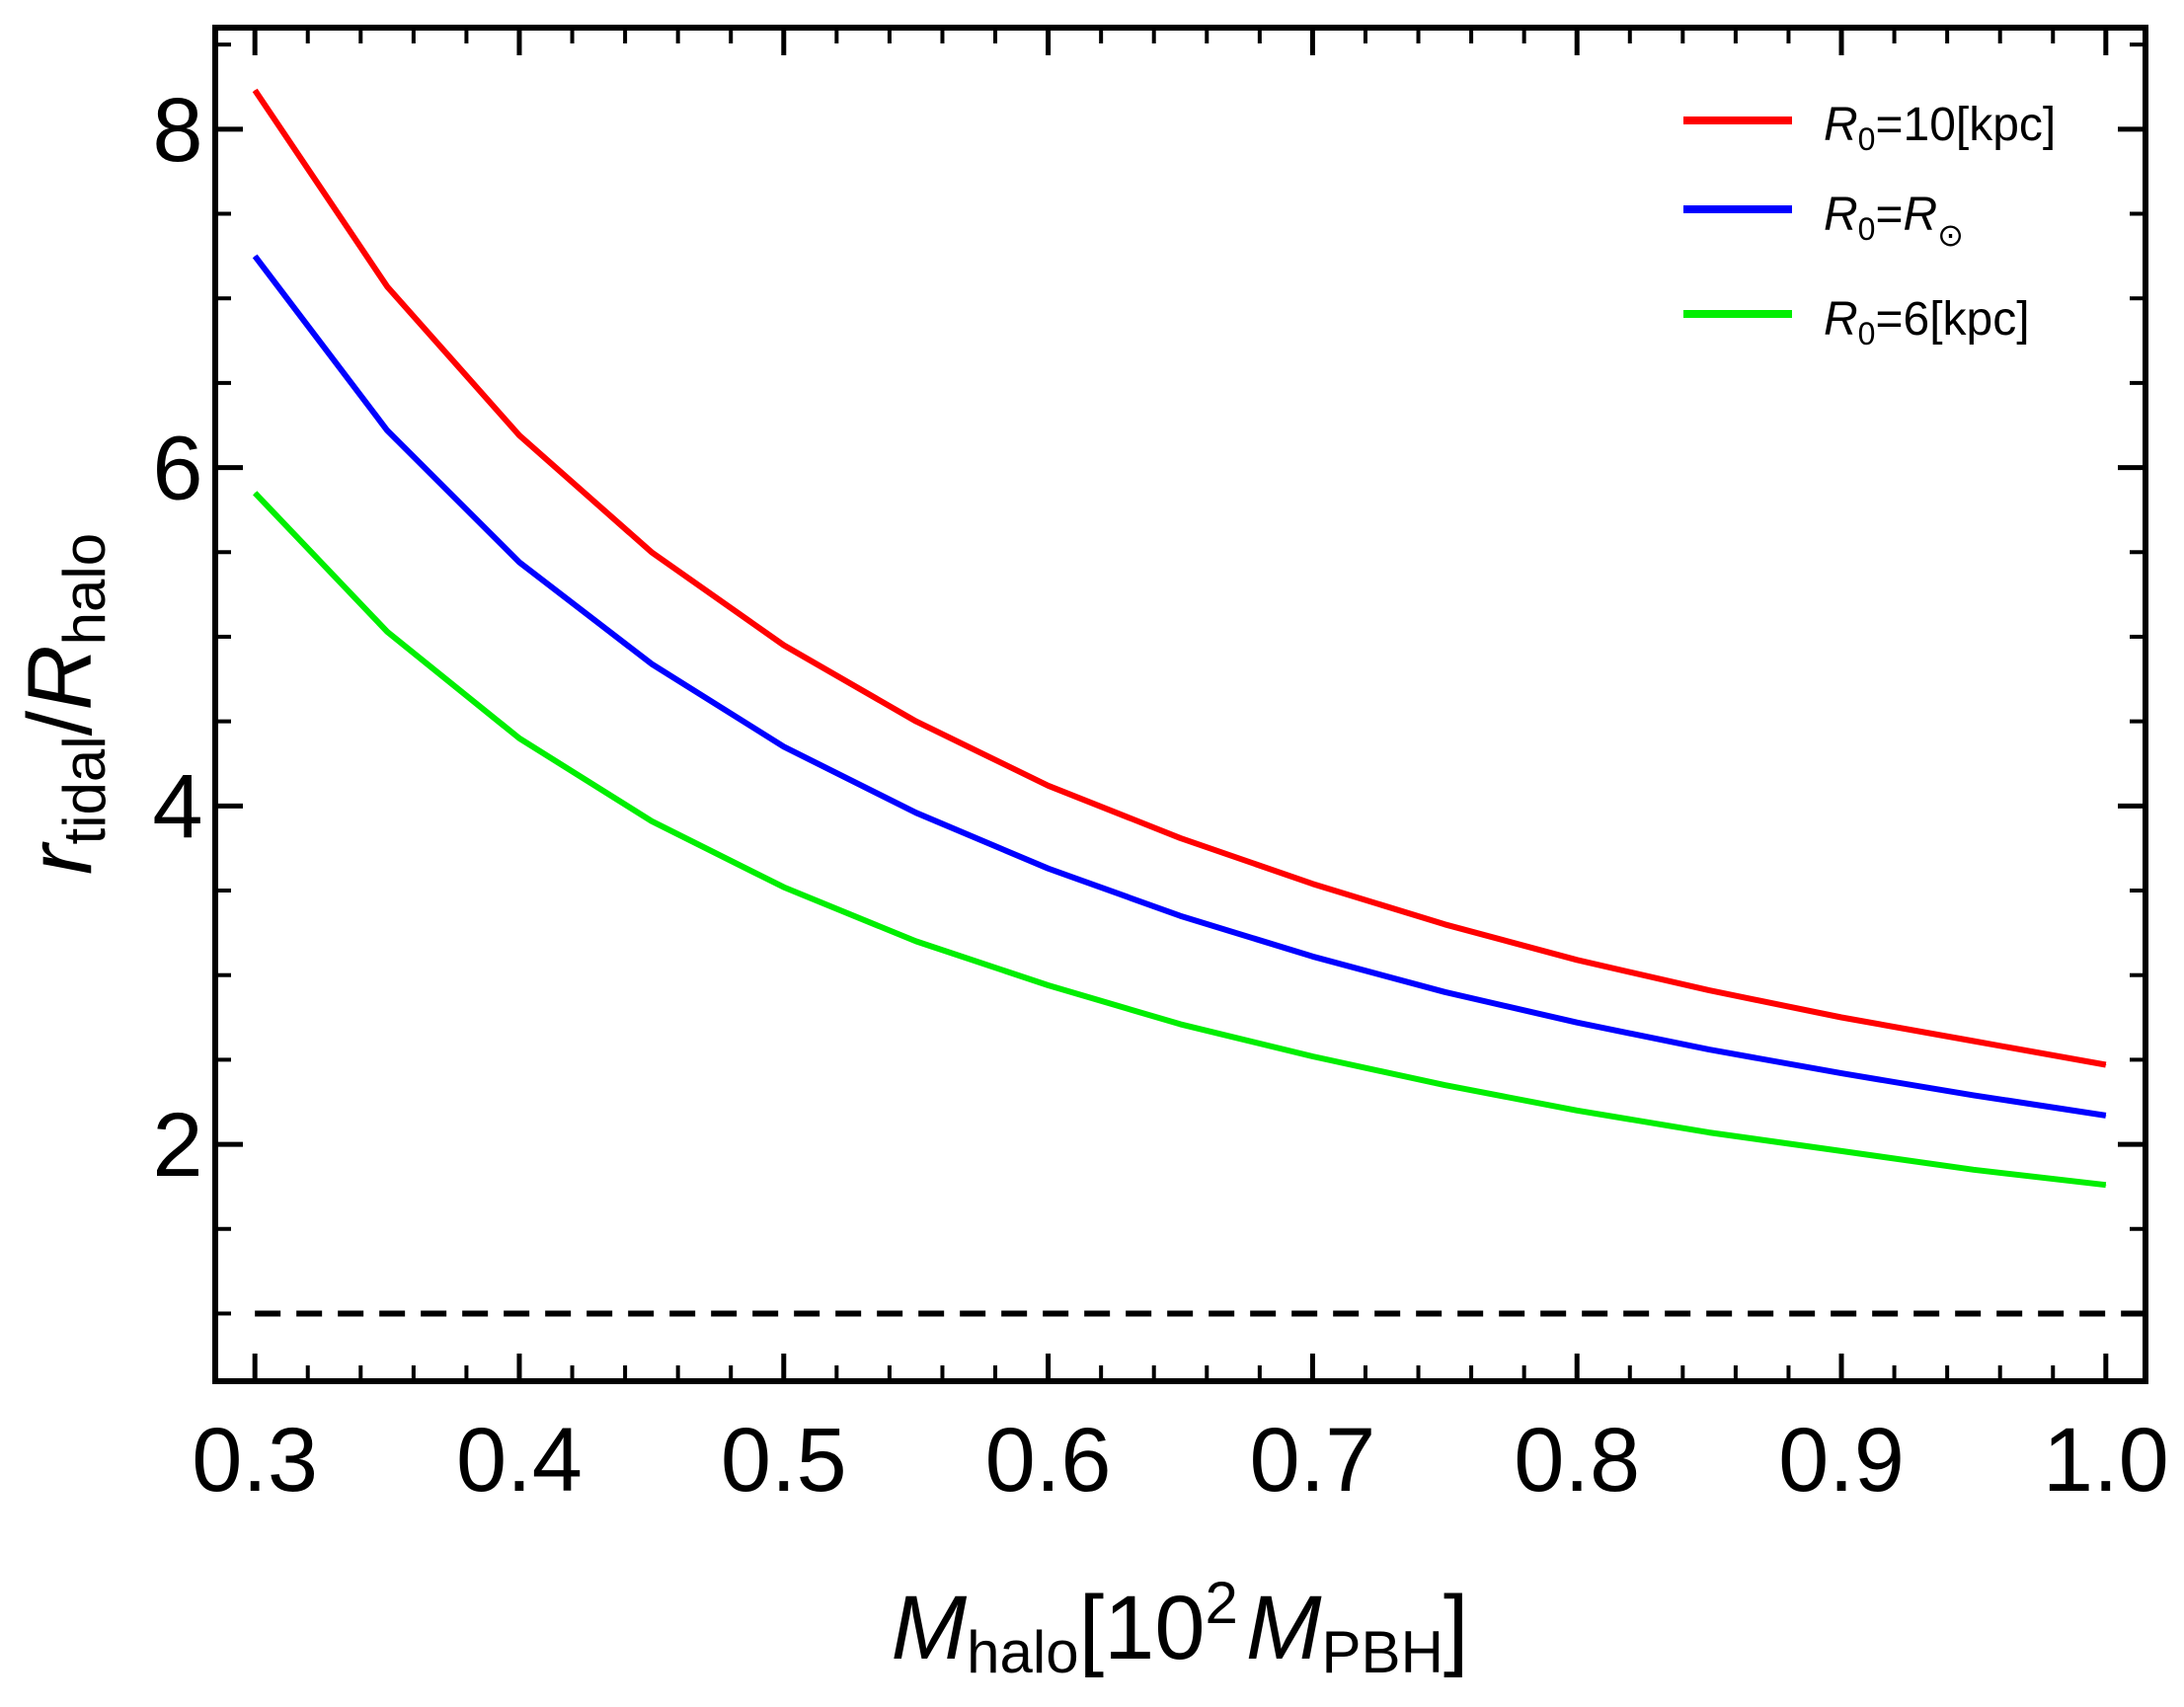 This screenshot has width=2184, height=1707. I want to click on x-tick-label: 0.9, so click(1841, 1460).